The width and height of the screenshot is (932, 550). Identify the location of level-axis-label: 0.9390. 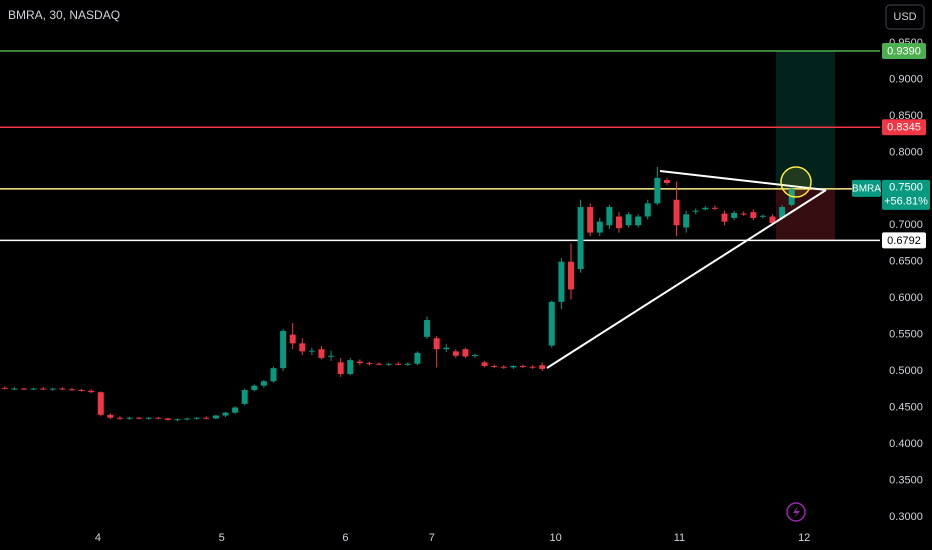
(904, 51).